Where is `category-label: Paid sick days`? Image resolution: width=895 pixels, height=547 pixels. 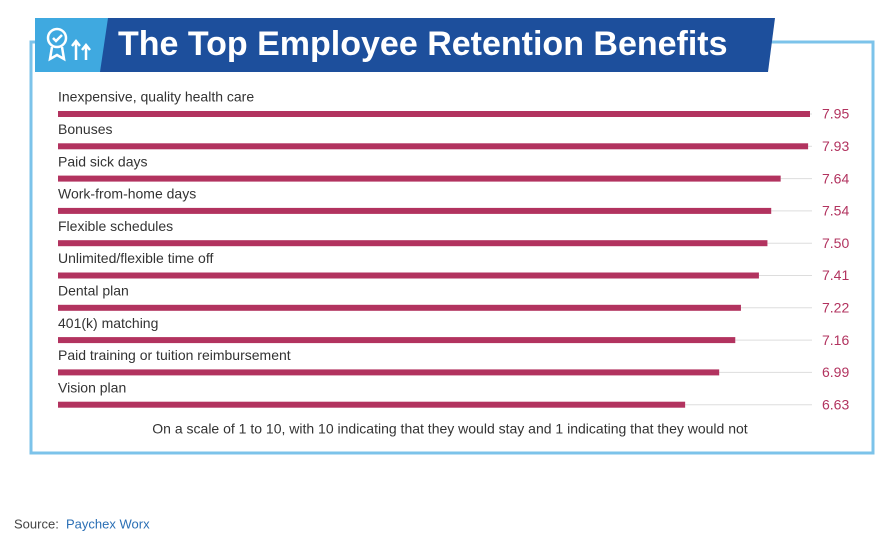
category-label: Paid sick days is located at coordinates (102, 161).